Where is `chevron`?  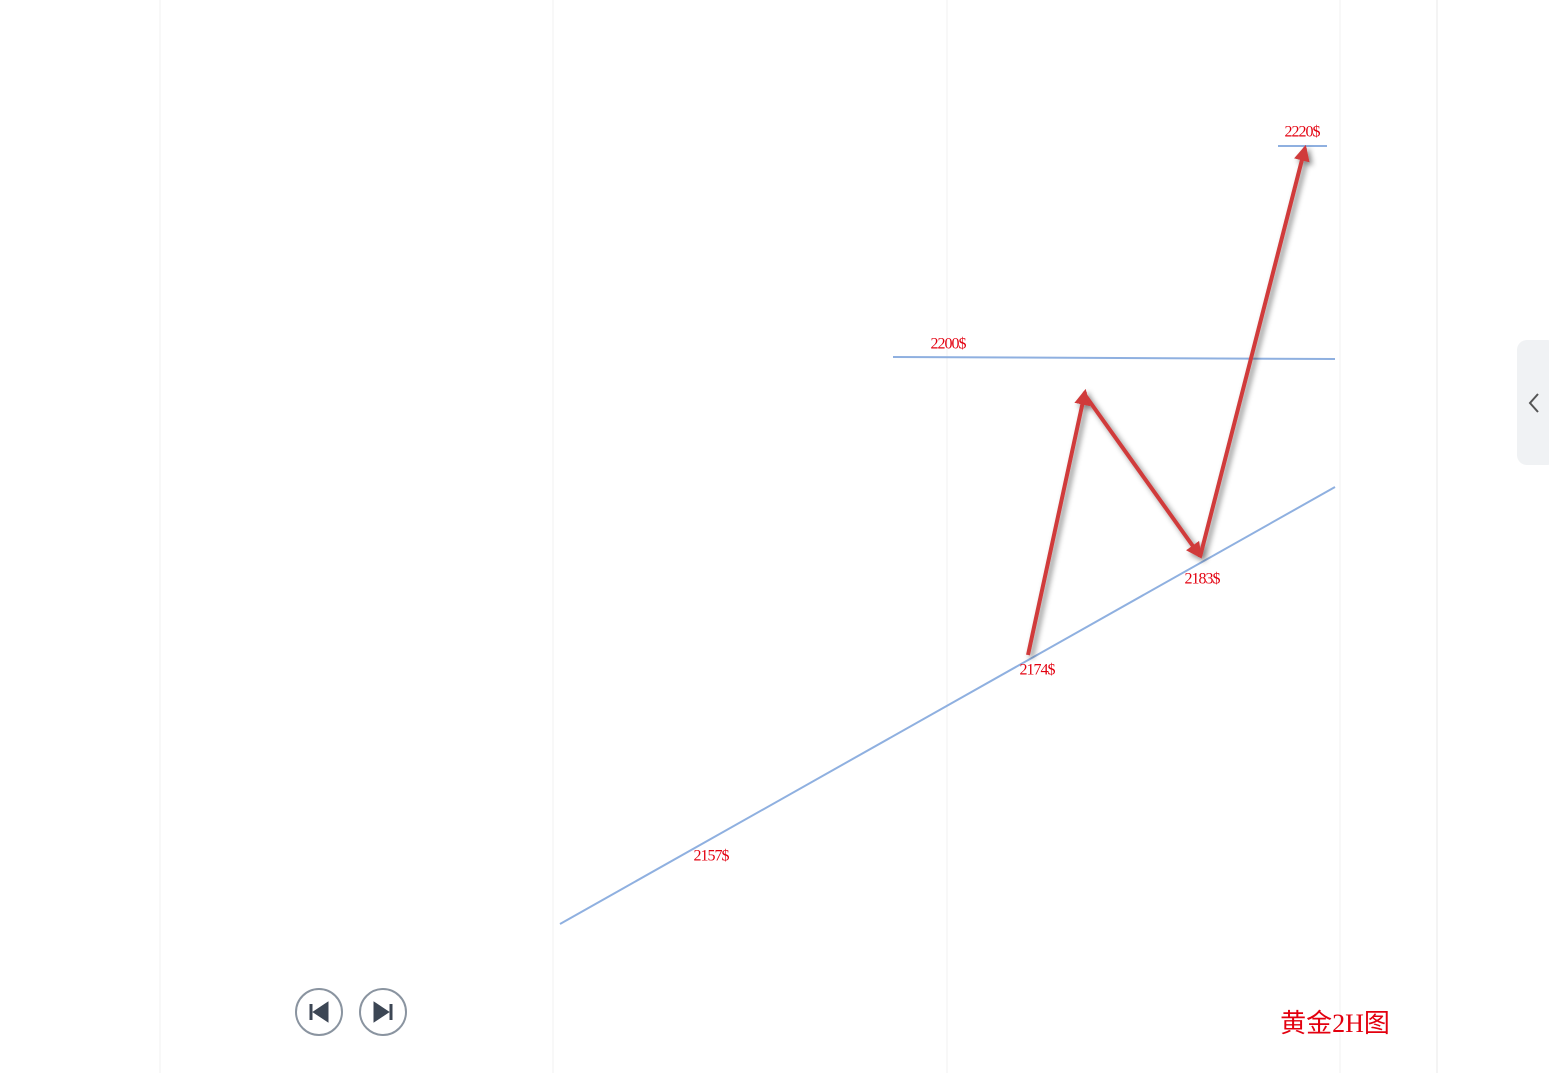 chevron is located at coordinates (1533, 403).